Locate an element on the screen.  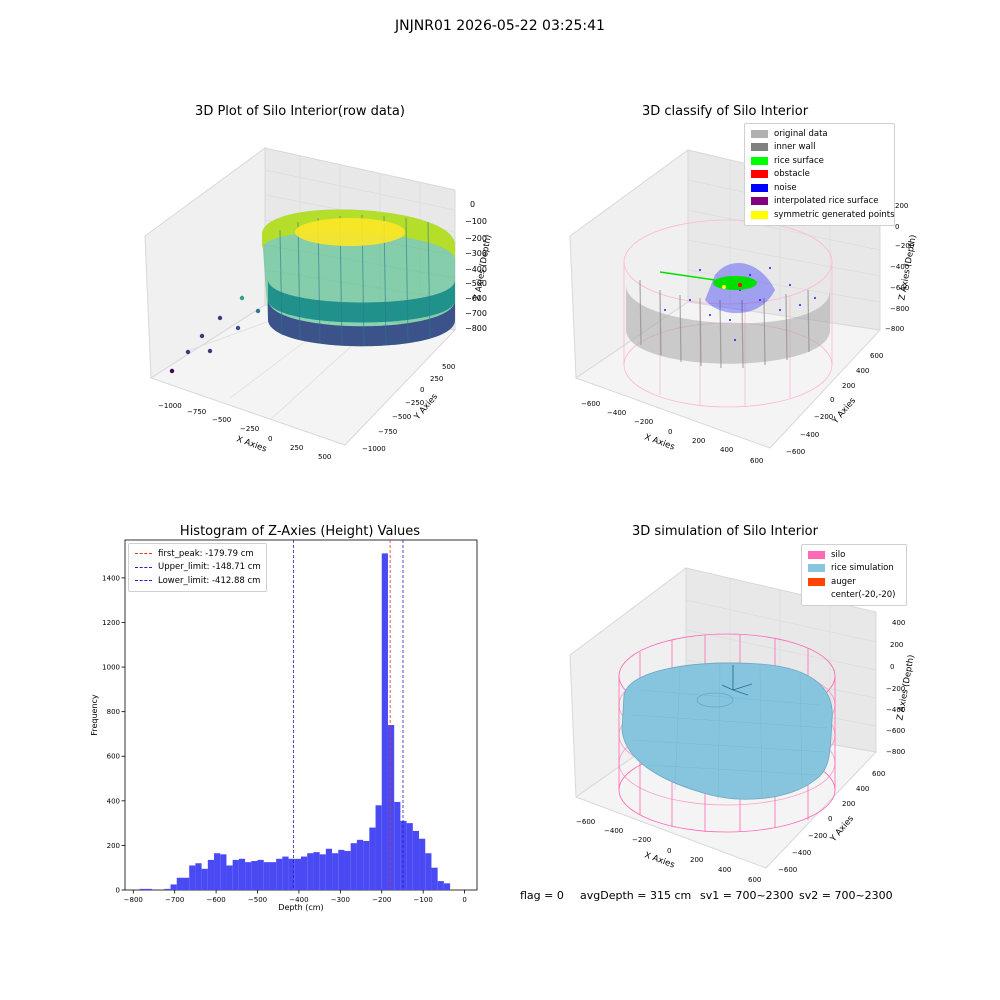
panel4-pane-floor is located at coordinates (726, 794).